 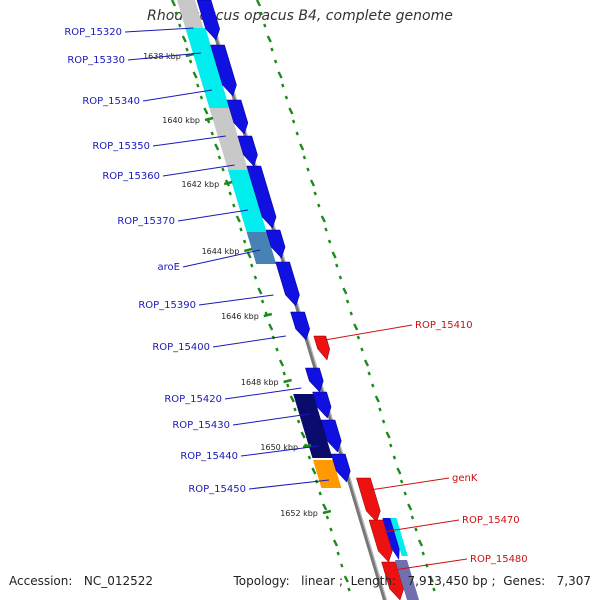 I want to click on gene-label-left: ROP_15400, so click(x=181, y=347).